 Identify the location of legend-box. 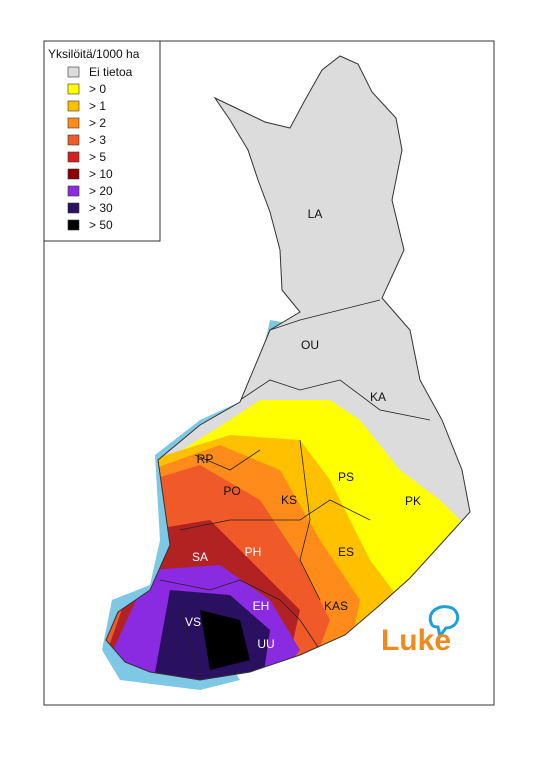
(102, 141).